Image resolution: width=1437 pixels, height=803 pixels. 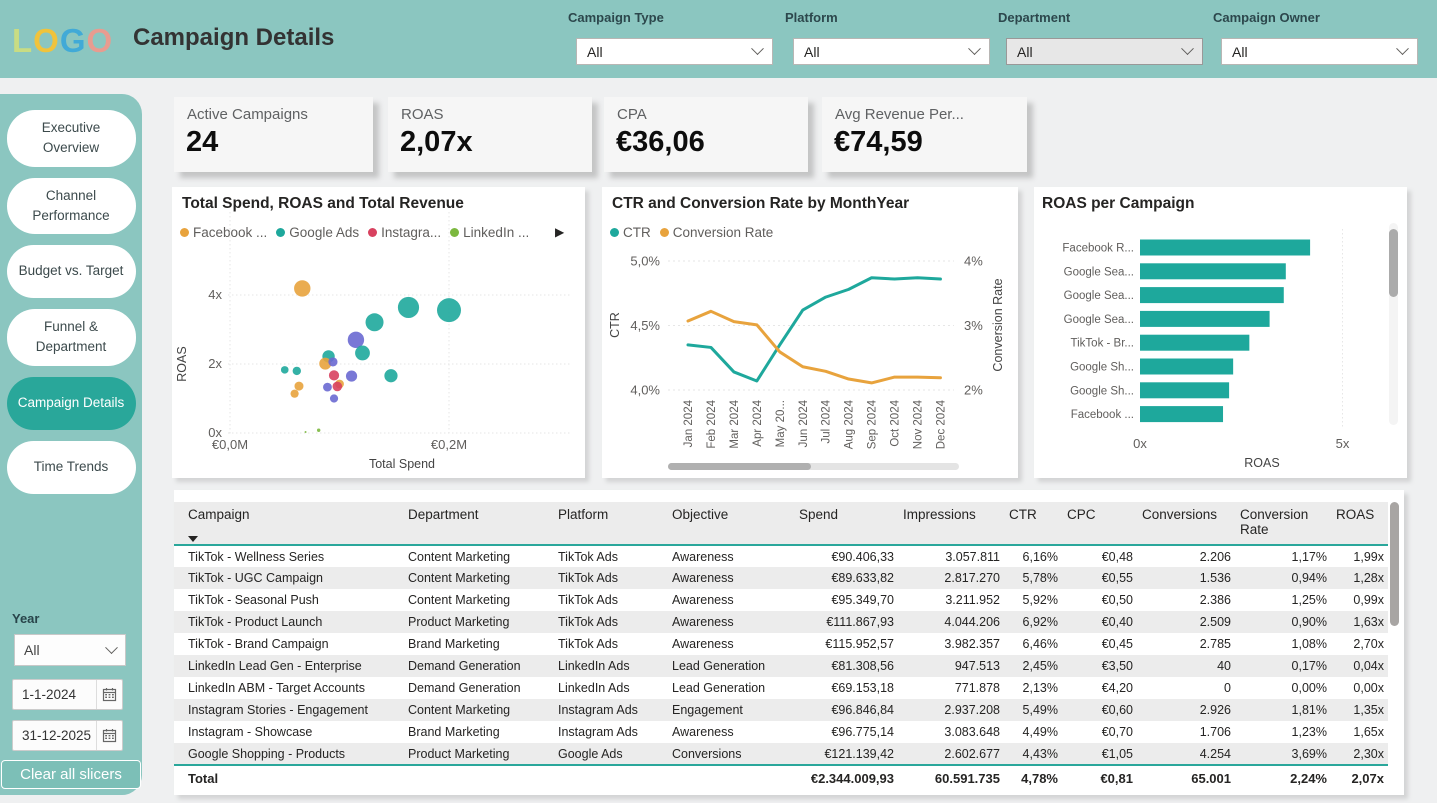 What do you see at coordinates (323, 203) in the screenshot?
I see `scatter-chart-title: Total Spend, ROAS and Total Revenue` at bounding box center [323, 203].